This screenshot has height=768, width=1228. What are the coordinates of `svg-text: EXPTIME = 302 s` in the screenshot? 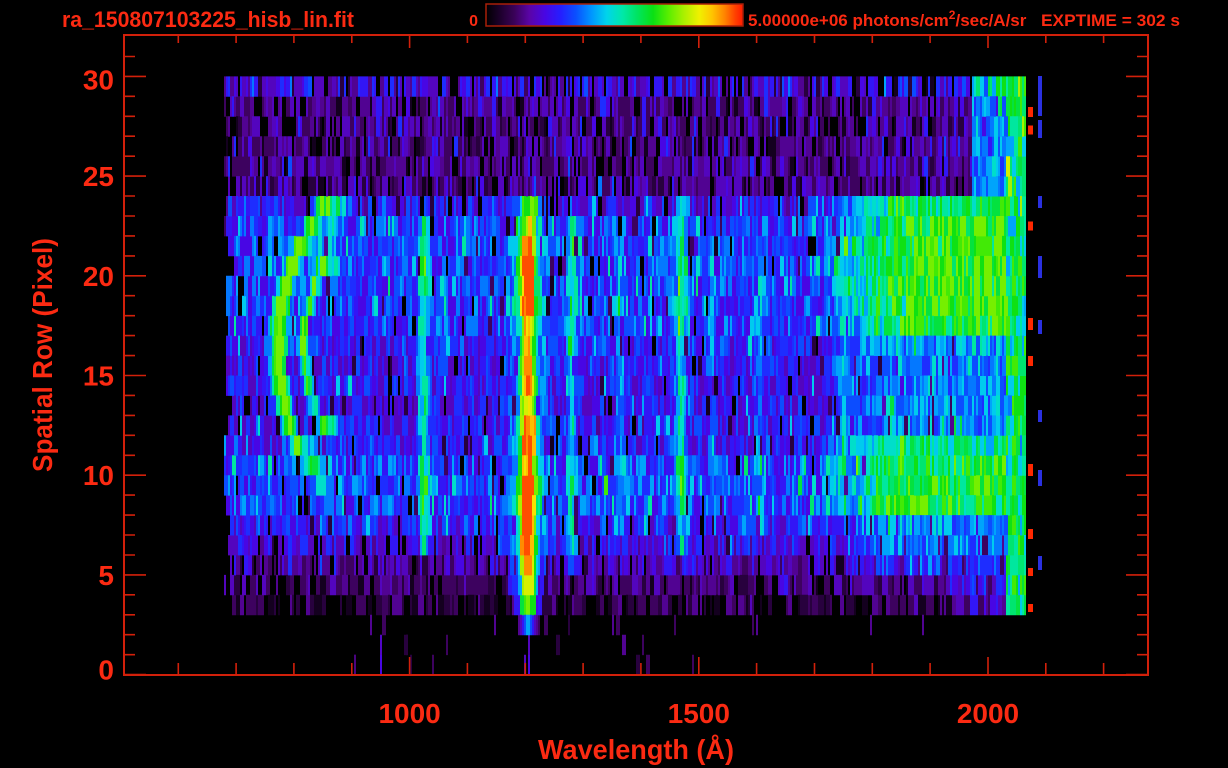 It's located at (1110, 20).